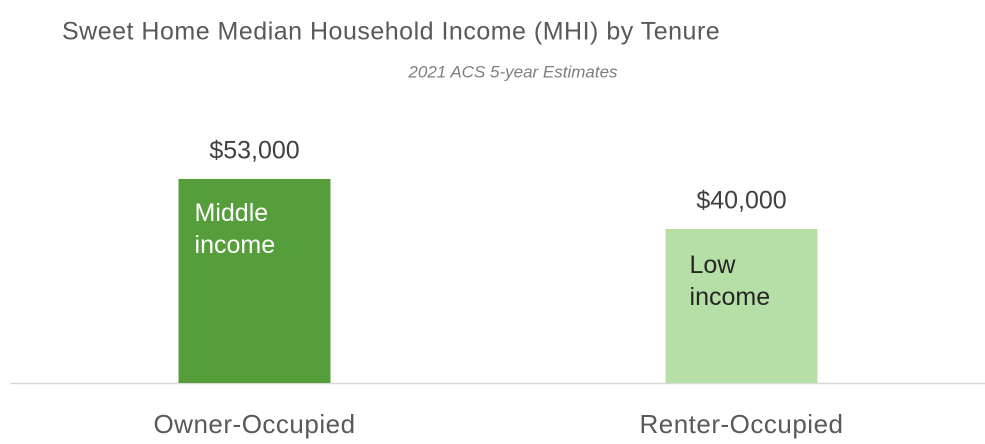 The image size is (985, 444). What do you see at coordinates (235, 228) in the screenshot?
I see `bar-annotation: Middle income` at bounding box center [235, 228].